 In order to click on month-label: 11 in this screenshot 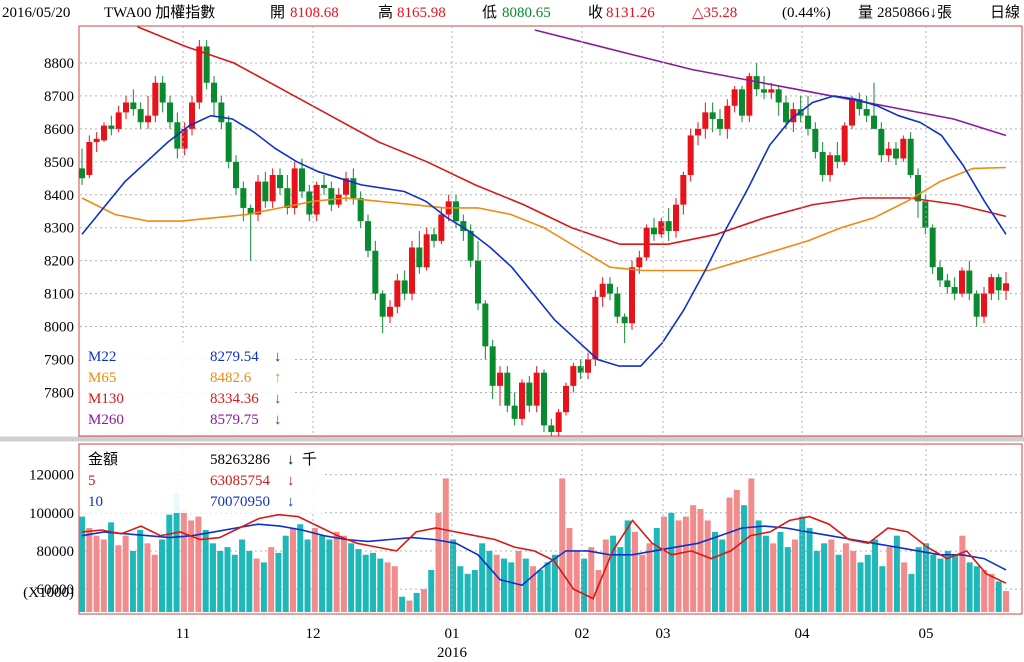, I will do `click(183, 634)`.